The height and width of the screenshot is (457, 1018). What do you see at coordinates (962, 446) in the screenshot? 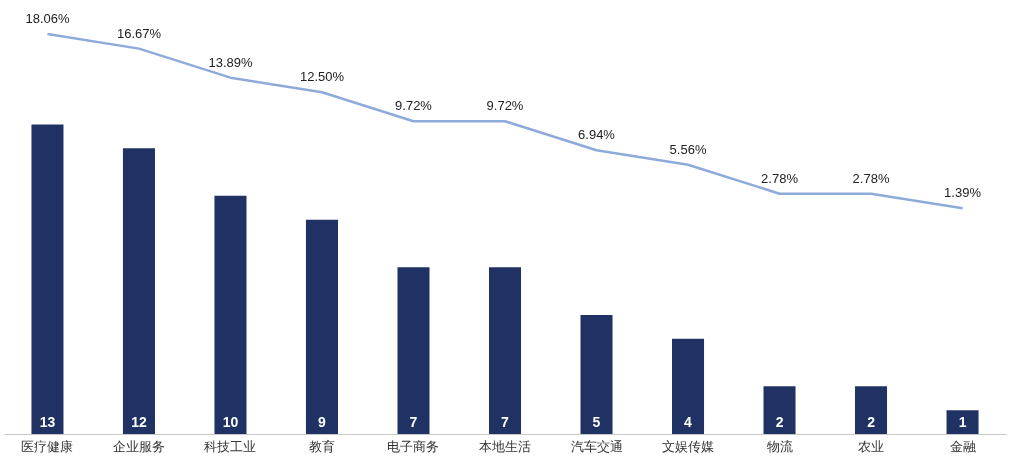
I see `x-tick-label: 金融` at bounding box center [962, 446].